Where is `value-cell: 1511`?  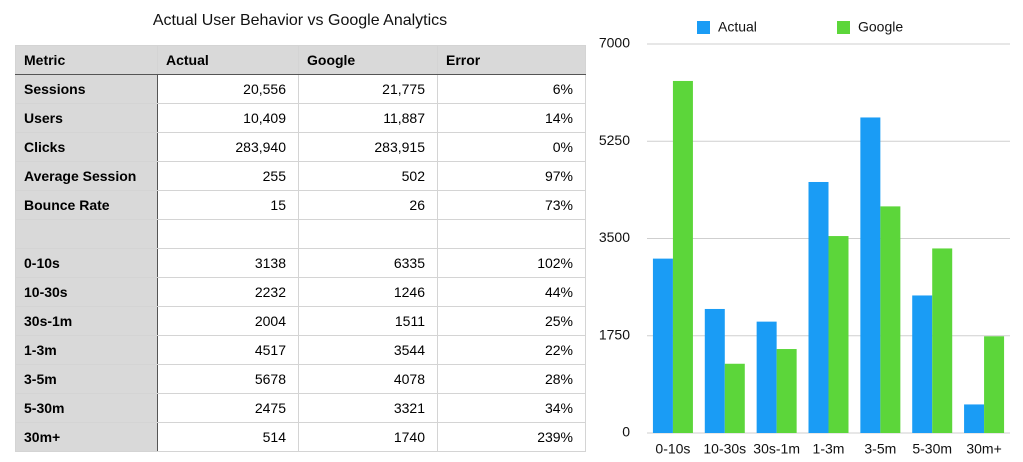
value-cell: 1511 is located at coordinates (368, 321).